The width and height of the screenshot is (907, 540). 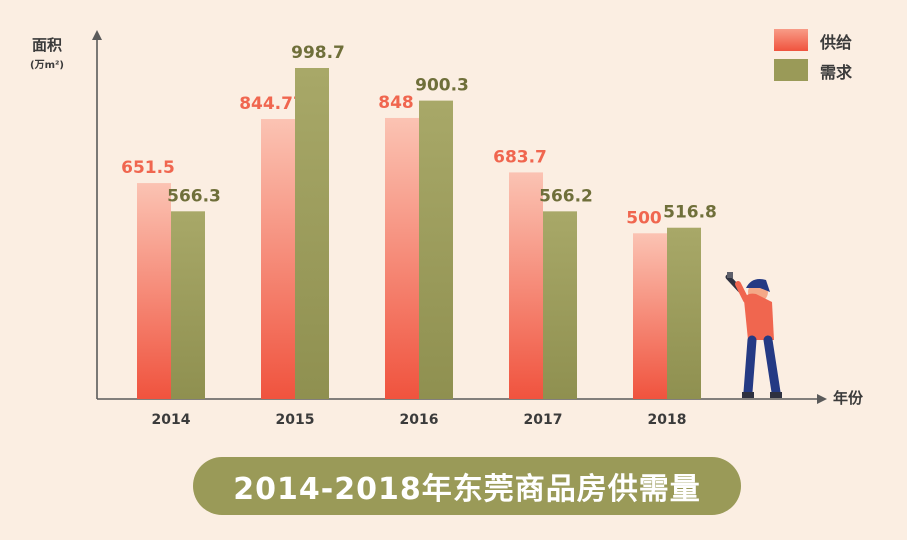 What do you see at coordinates (148, 168) in the screenshot?
I see `data-label-supply-2014: 651.5` at bounding box center [148, 168].